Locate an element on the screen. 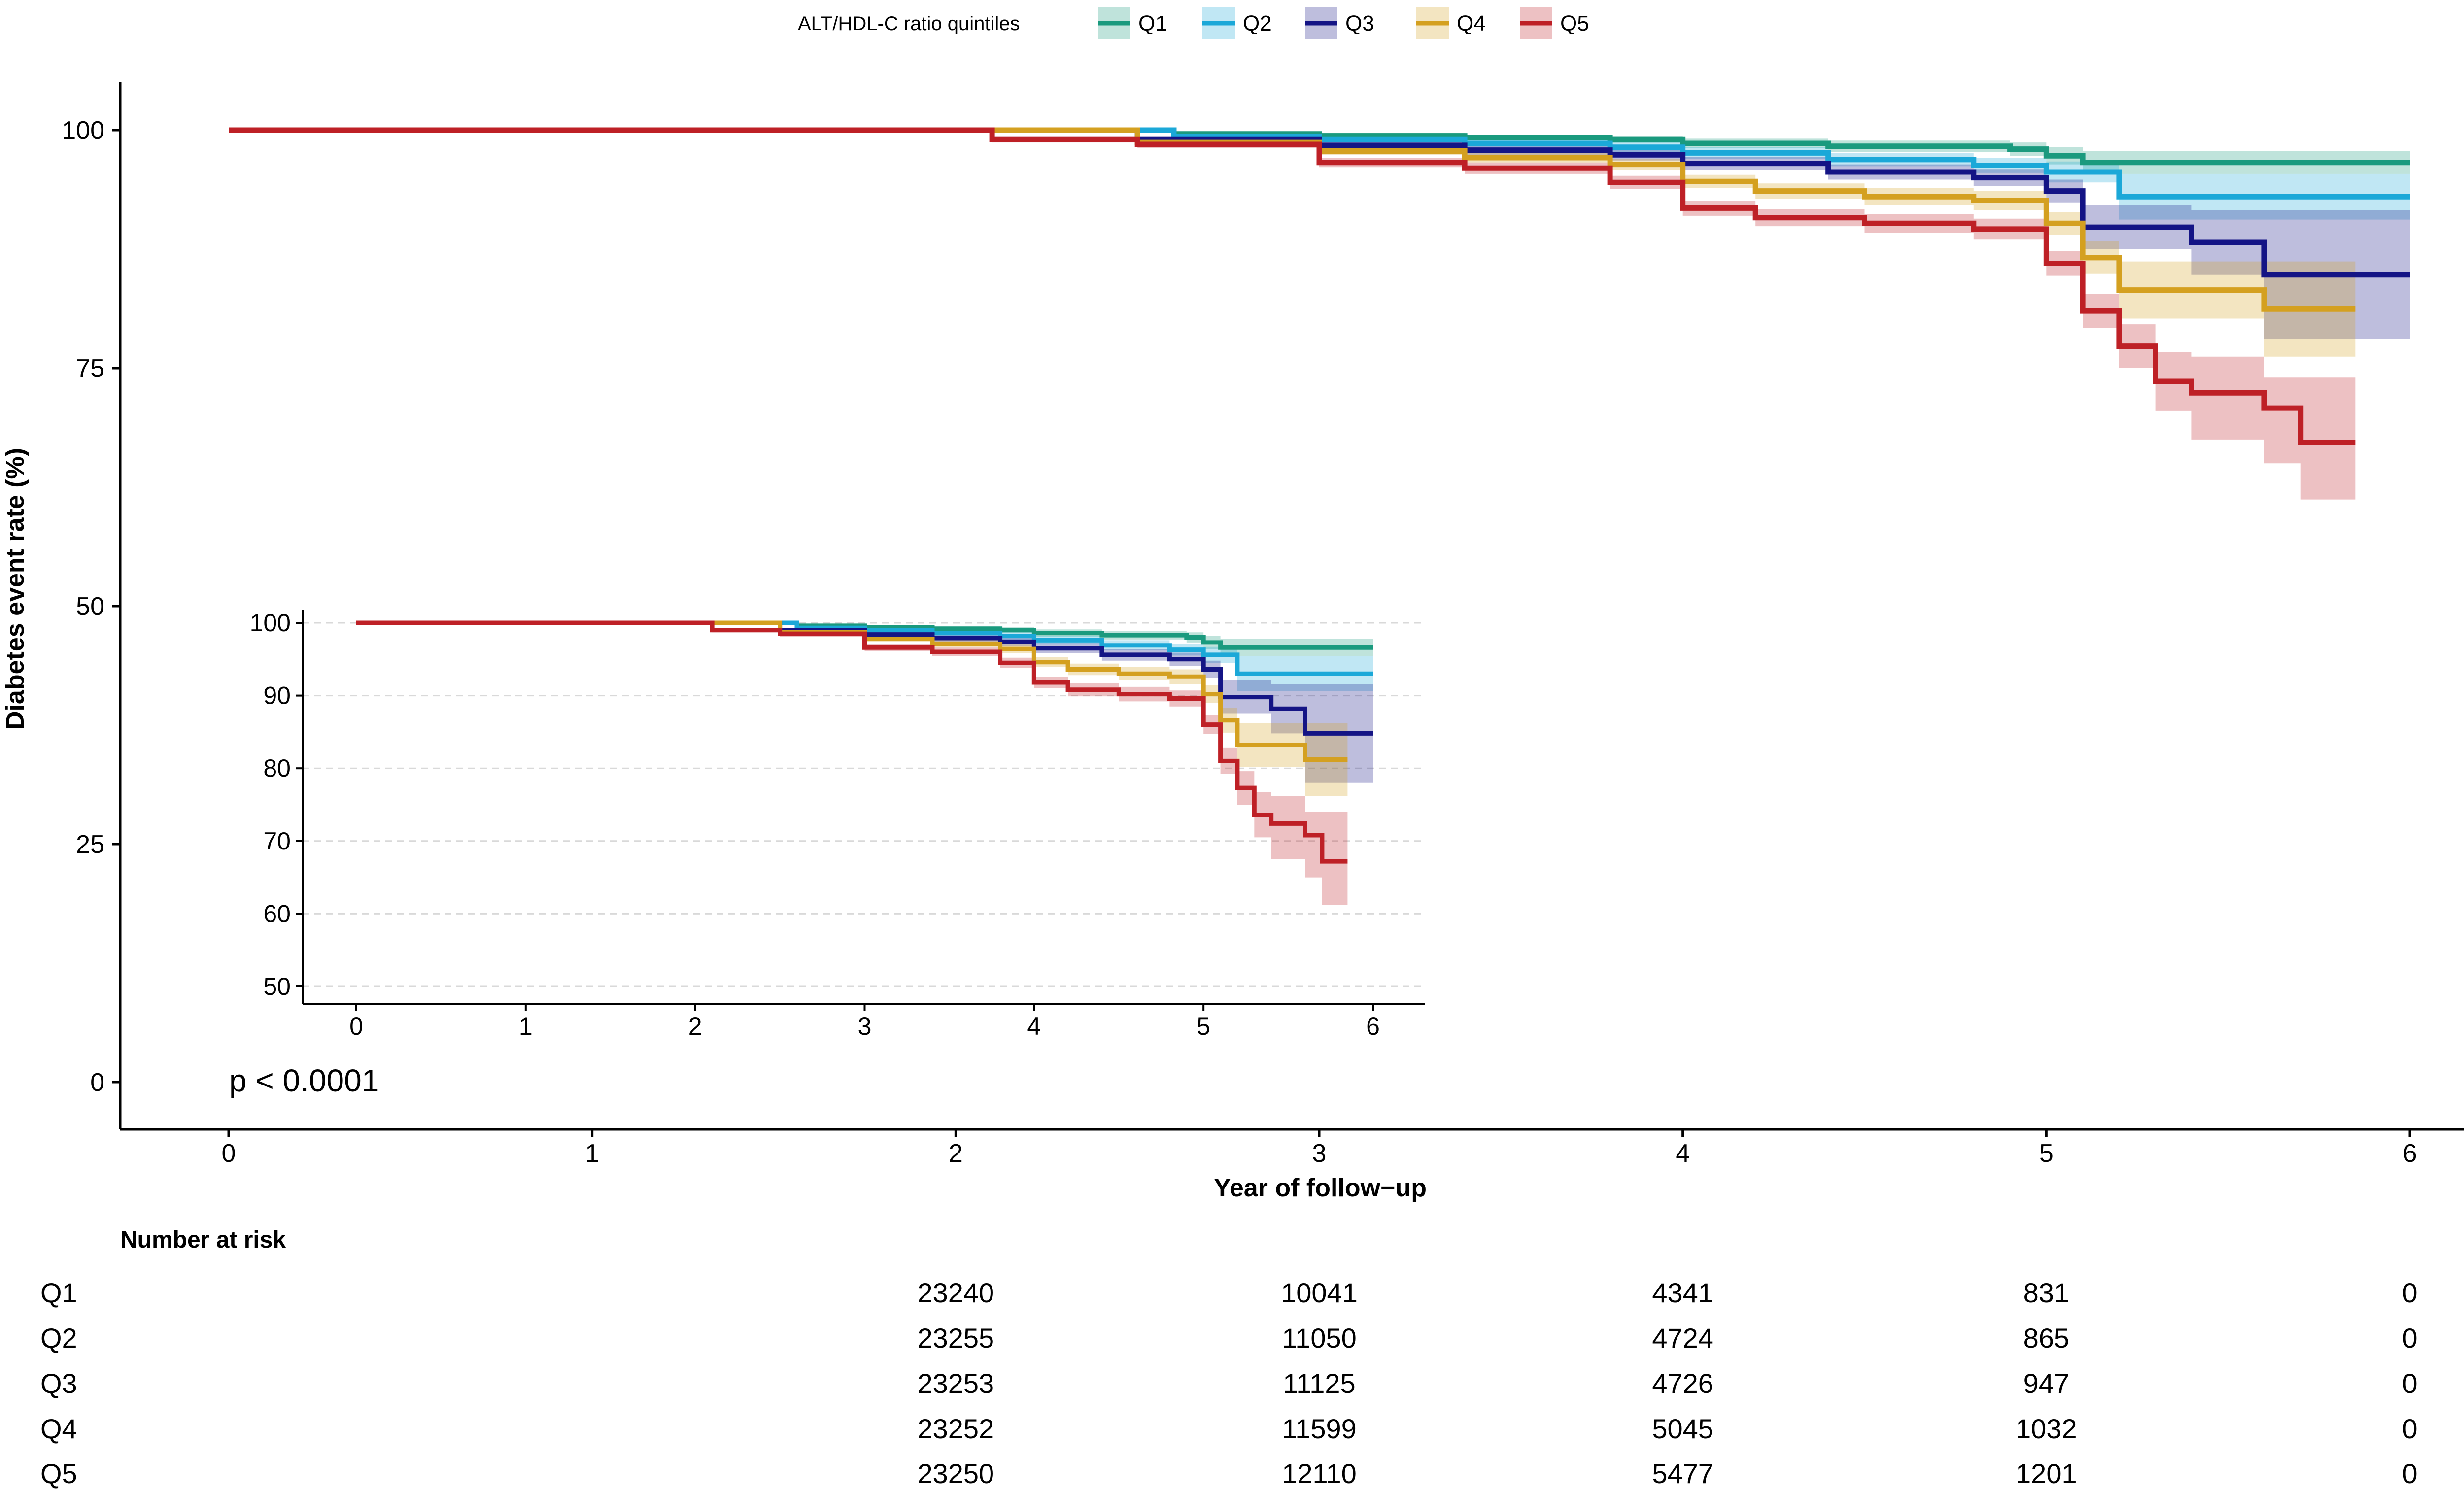  x-axis-title: Year of follow−up is located at coordinates (1320, 1188).